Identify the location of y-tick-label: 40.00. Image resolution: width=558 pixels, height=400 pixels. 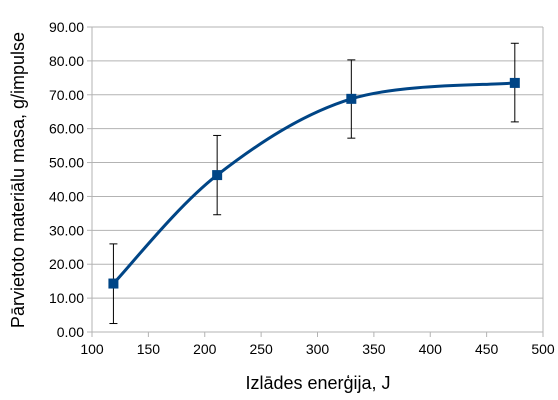
(66, 196).